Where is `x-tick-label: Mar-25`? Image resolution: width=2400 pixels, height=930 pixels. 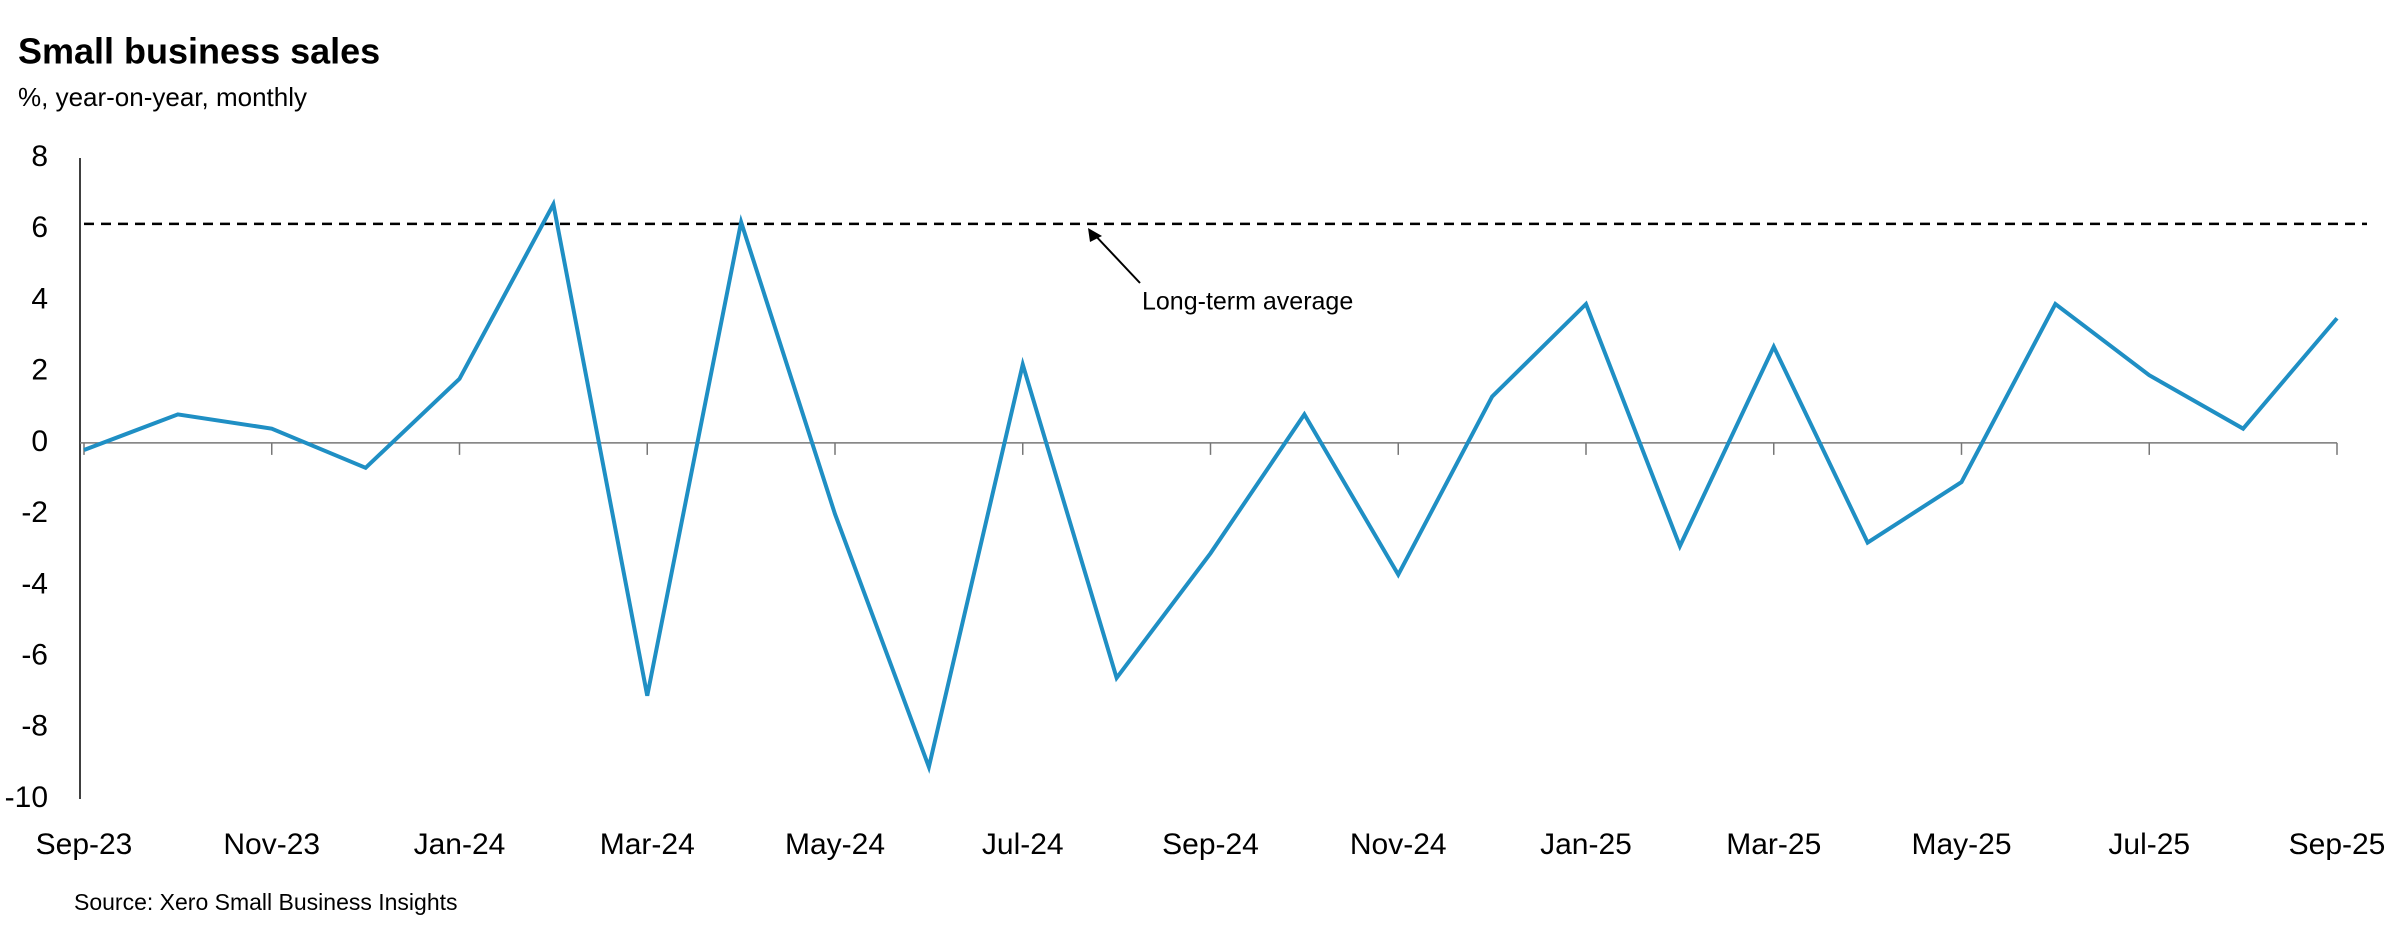 x-tick-label: Mar-25 is located at coordinates (1773, 844).